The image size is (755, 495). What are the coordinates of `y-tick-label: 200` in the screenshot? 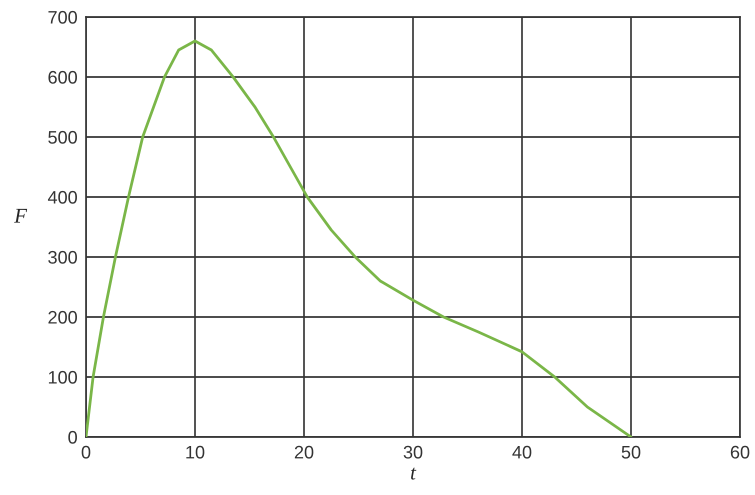 It's located at (62, 317).